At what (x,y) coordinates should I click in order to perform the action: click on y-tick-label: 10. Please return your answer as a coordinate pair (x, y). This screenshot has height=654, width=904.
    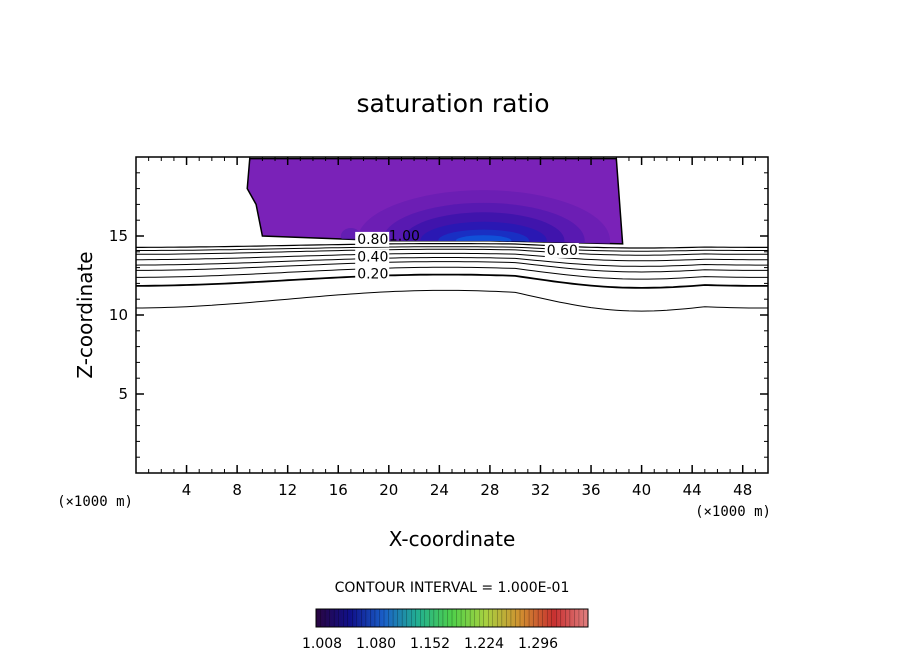
    Looking at the image, I should click on (118, 315).